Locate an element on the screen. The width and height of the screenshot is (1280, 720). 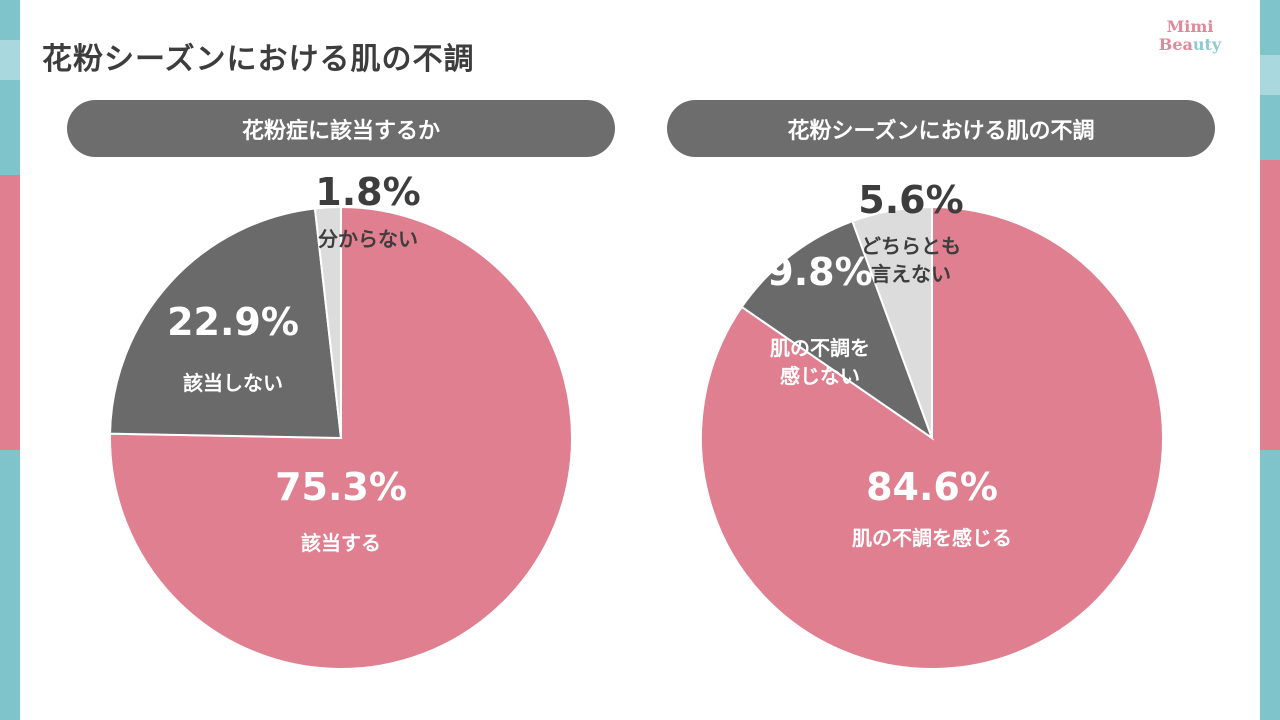
slice-category-label: 肌の不調を感じる is located at coordinates (932, 538).